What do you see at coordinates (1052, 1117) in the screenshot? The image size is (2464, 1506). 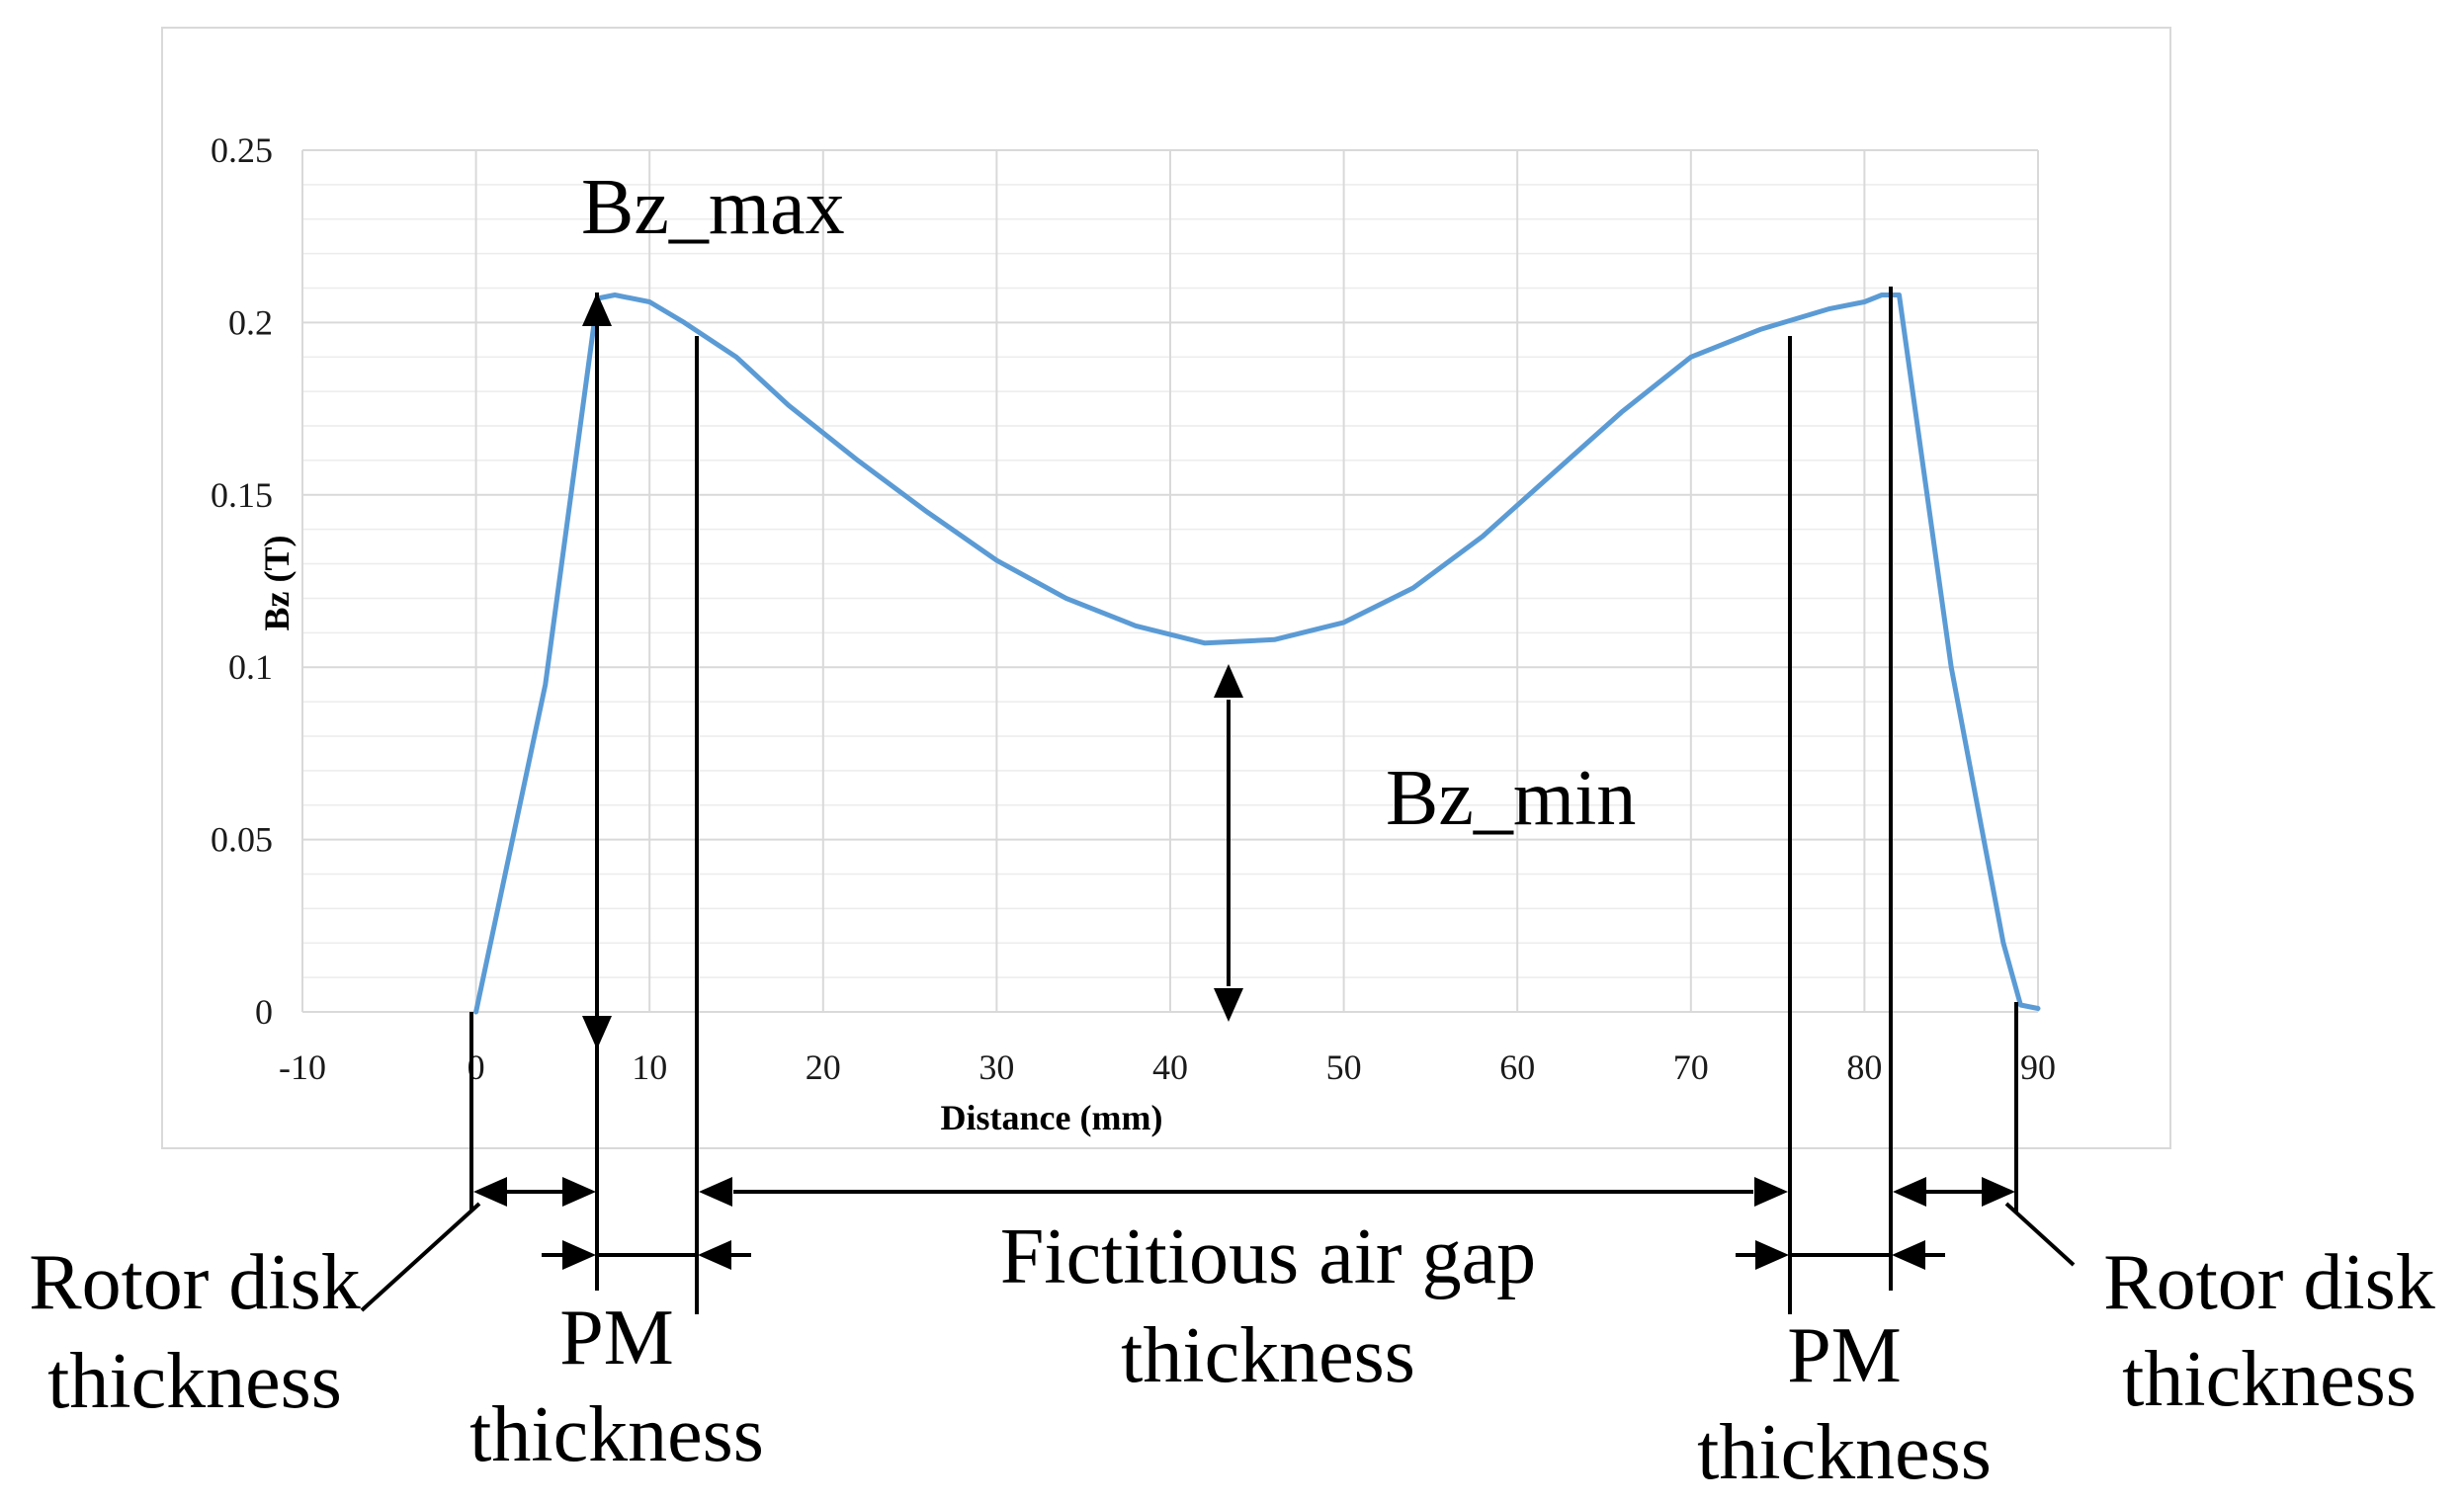 I see `x-axis-title: Distance (mm)` at bounding box center [1052, 1117].